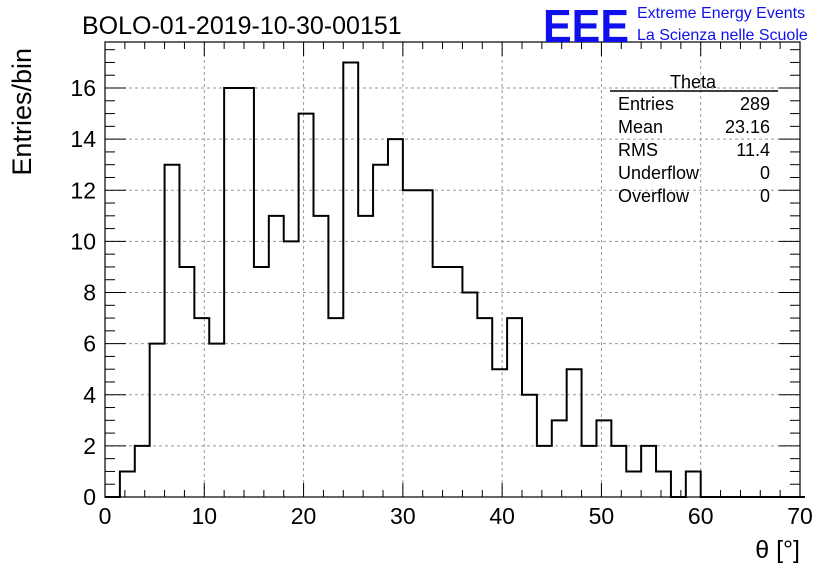  I want to click on x-tick-label: 50, so click(602, 516).